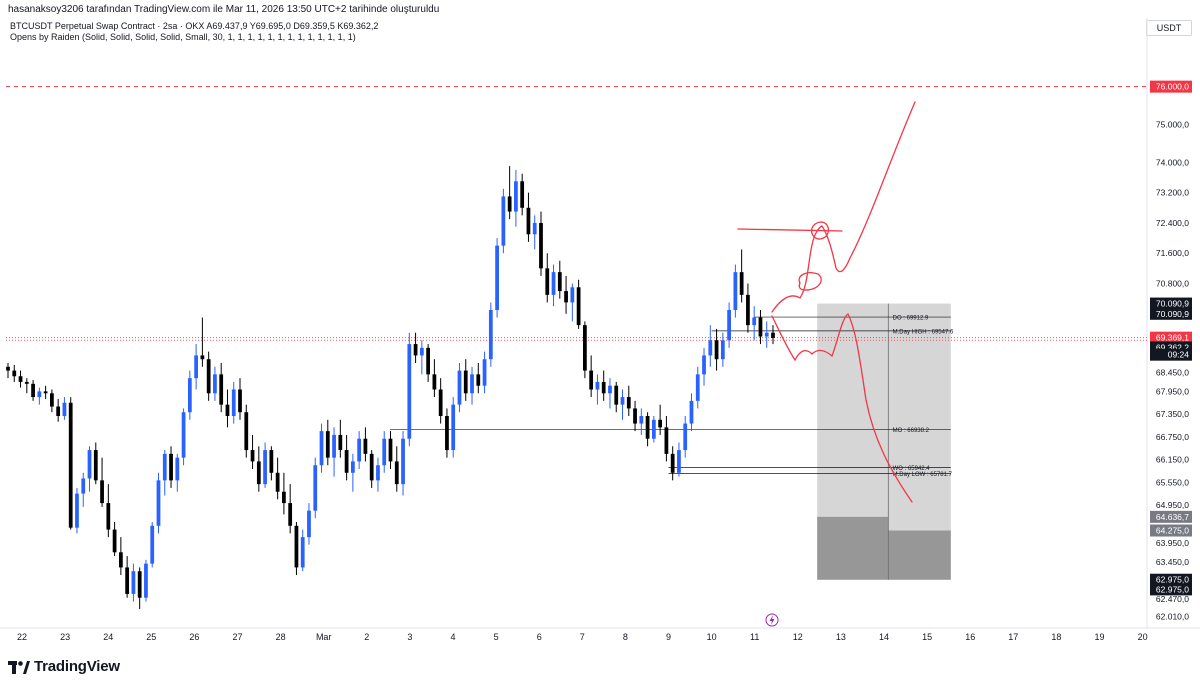  Describe the element at coordinates (1099, 637) in the screenshot. I see `x-tick-label: 19` at that location.